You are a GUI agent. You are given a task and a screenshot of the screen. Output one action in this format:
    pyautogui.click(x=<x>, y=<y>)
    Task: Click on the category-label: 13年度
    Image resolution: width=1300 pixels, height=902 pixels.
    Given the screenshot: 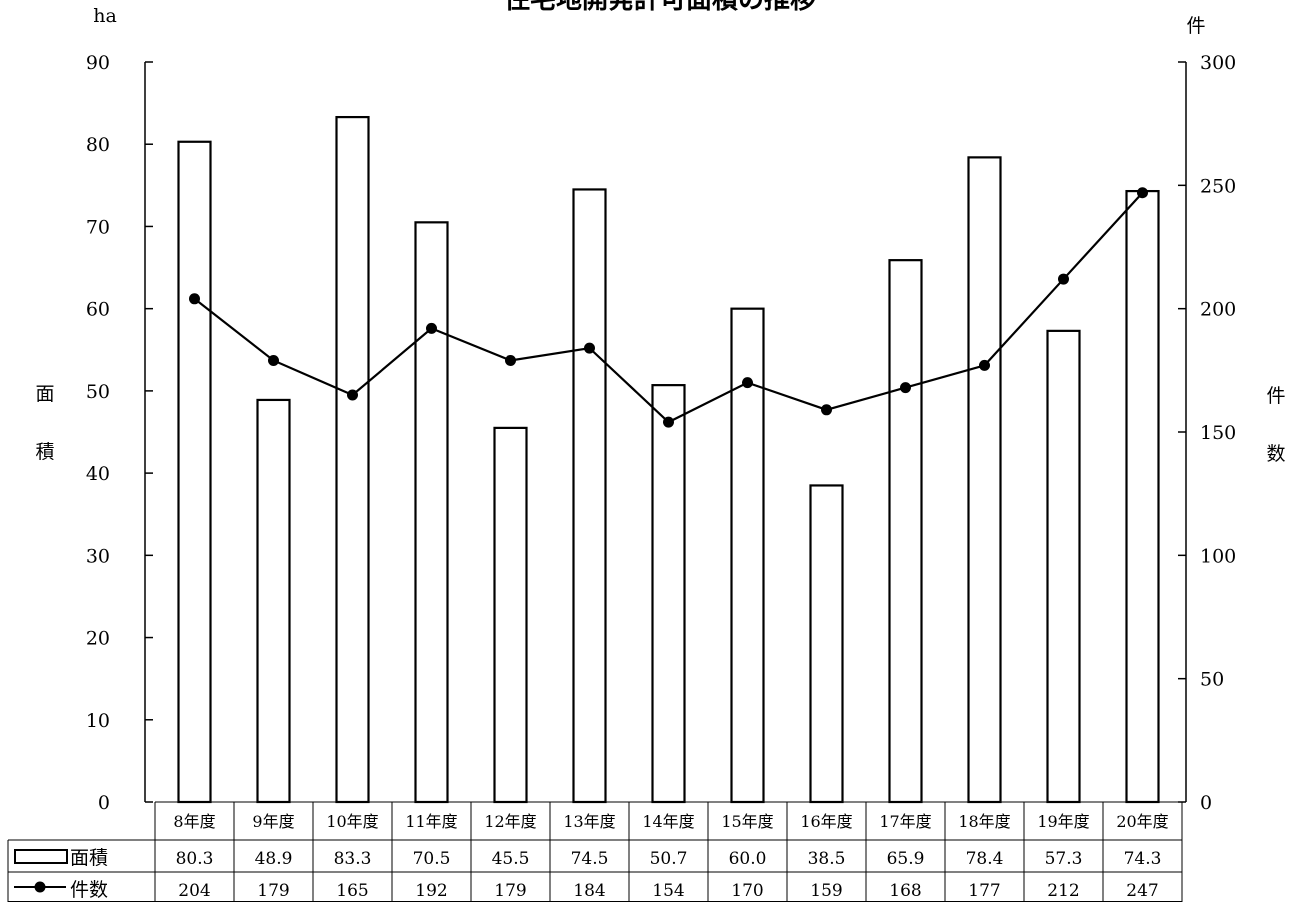 What is the action you would take?
    pyautogui.click(x=589, y=821)
    